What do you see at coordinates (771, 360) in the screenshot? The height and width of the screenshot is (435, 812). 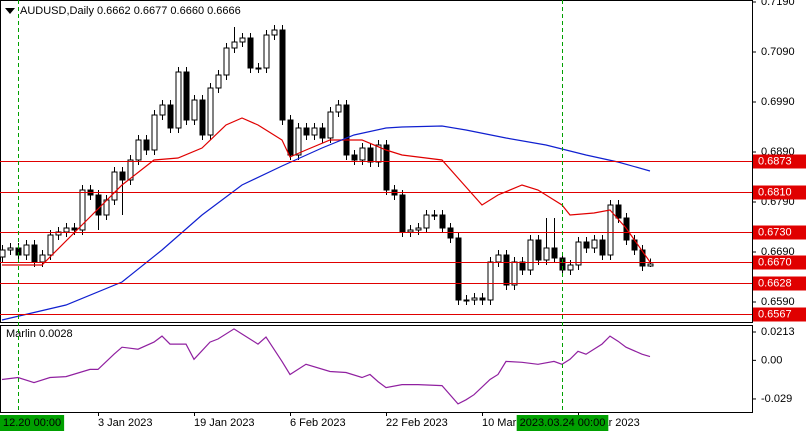 I see `y-tick-label: 0.00` at bounding box center [771, 360].